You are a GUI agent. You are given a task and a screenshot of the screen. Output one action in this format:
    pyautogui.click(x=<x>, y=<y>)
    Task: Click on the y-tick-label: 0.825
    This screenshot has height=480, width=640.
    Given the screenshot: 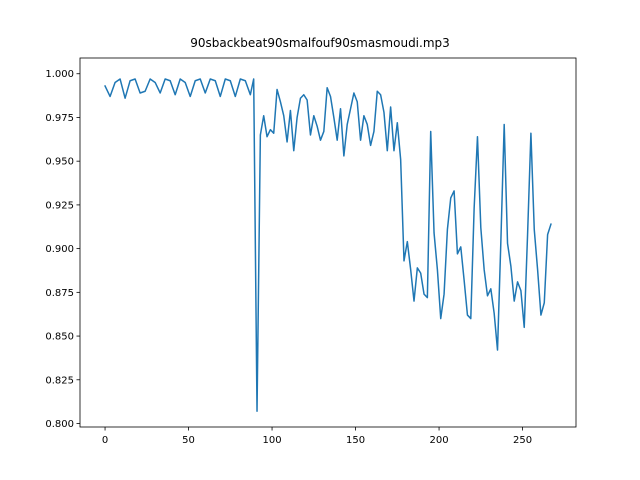 What is the action you would take?
    pyautogui.click(x=59, y=380)
    